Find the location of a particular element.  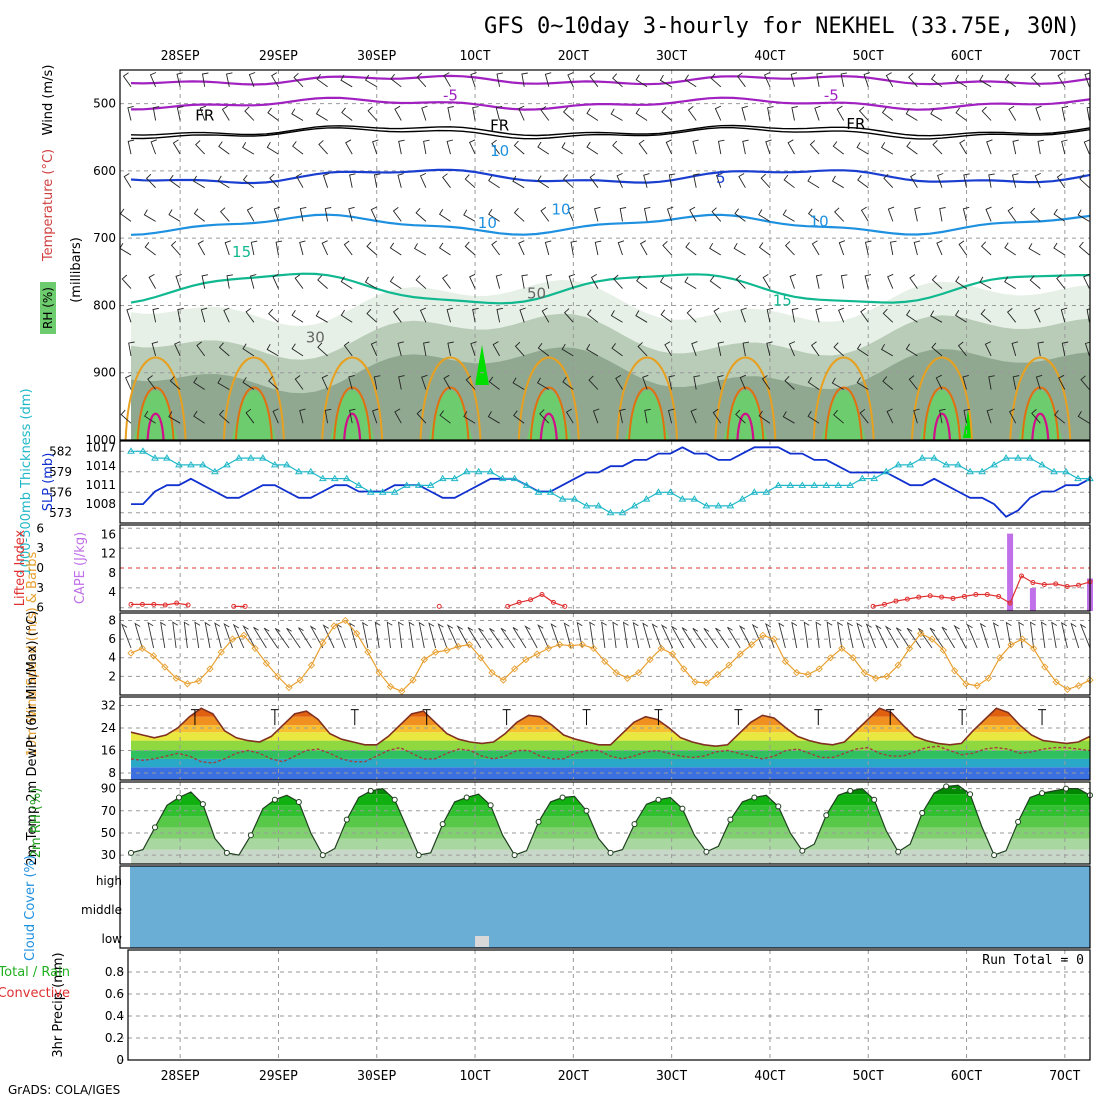

top-date-label: 6OCT is located at coordinates (966, 56).